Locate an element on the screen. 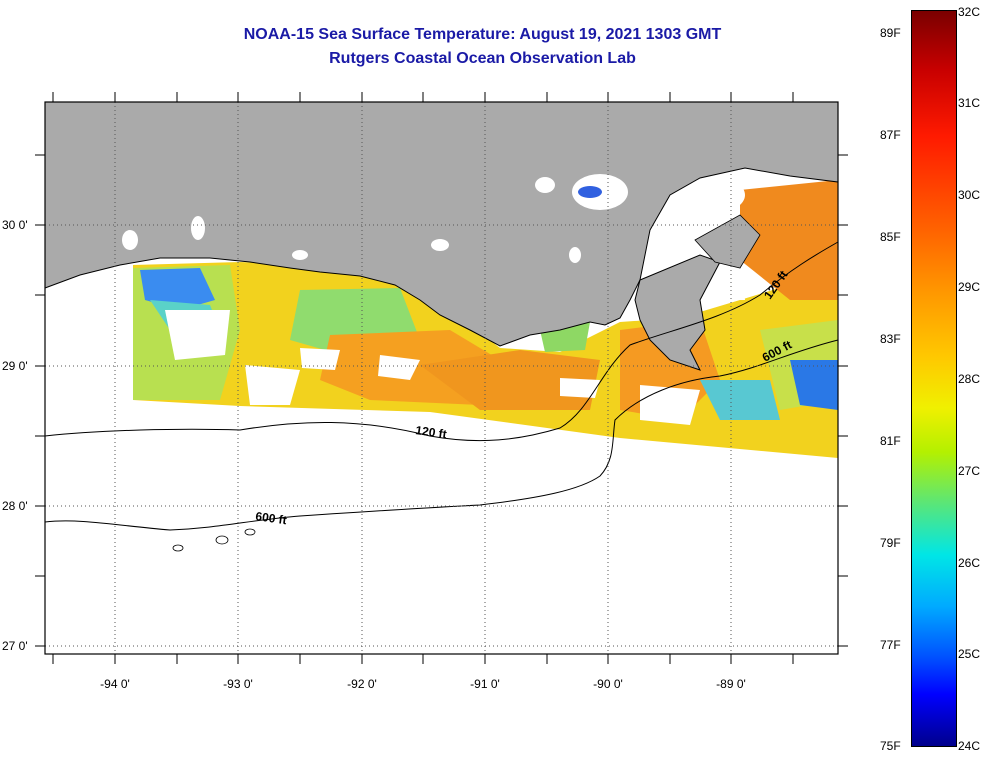  colorbar-label-81f: 81F is located at coordinates (890, 441).